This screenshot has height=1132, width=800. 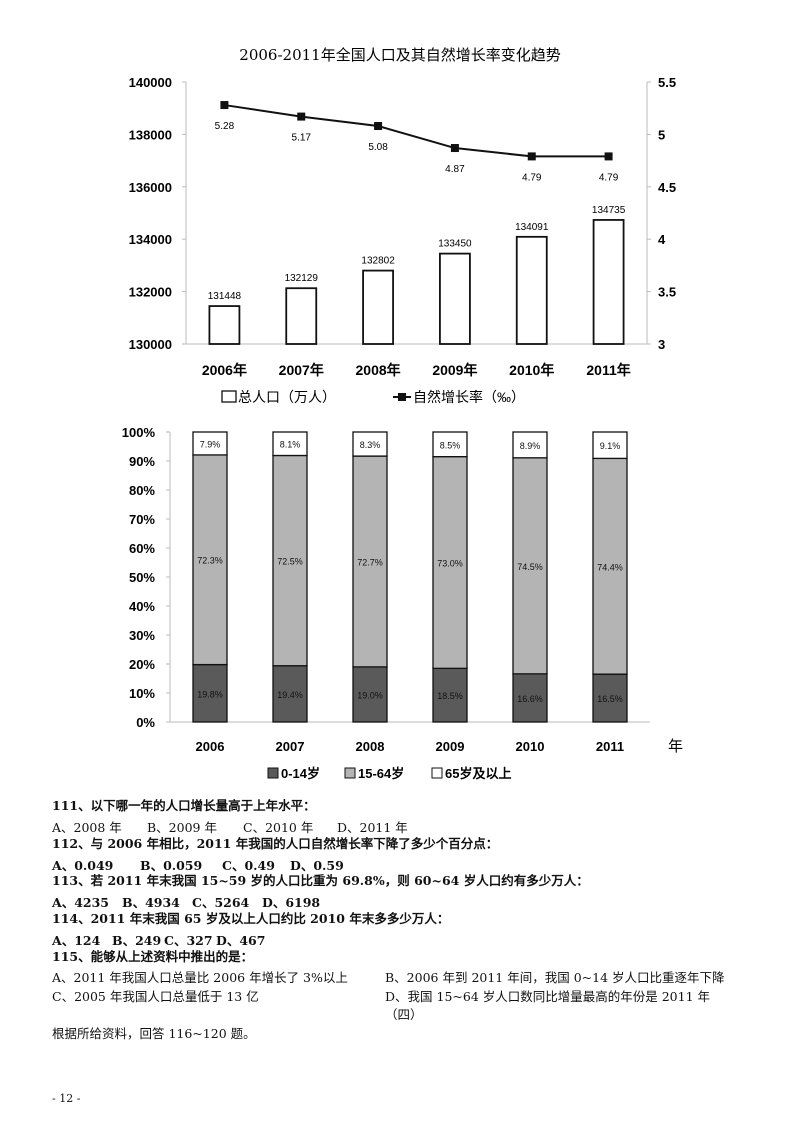 What do you see at coordinates (450, 696) in the screenshot?
I see `segment-label: 18.5%` at bounding box center [450, 696].